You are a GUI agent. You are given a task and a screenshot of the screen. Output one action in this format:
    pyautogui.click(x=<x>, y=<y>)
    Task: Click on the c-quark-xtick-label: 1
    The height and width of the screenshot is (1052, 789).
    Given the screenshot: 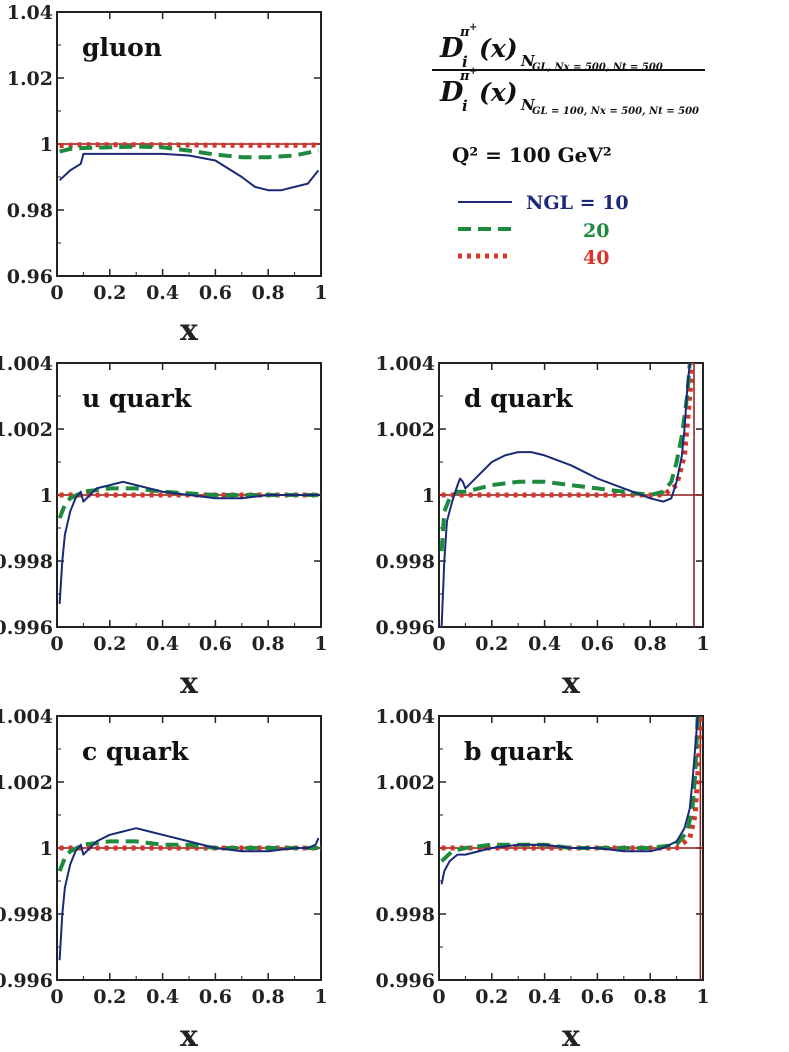 What is the action you would take?
    pyautogui.click(x=320, y=997)
    